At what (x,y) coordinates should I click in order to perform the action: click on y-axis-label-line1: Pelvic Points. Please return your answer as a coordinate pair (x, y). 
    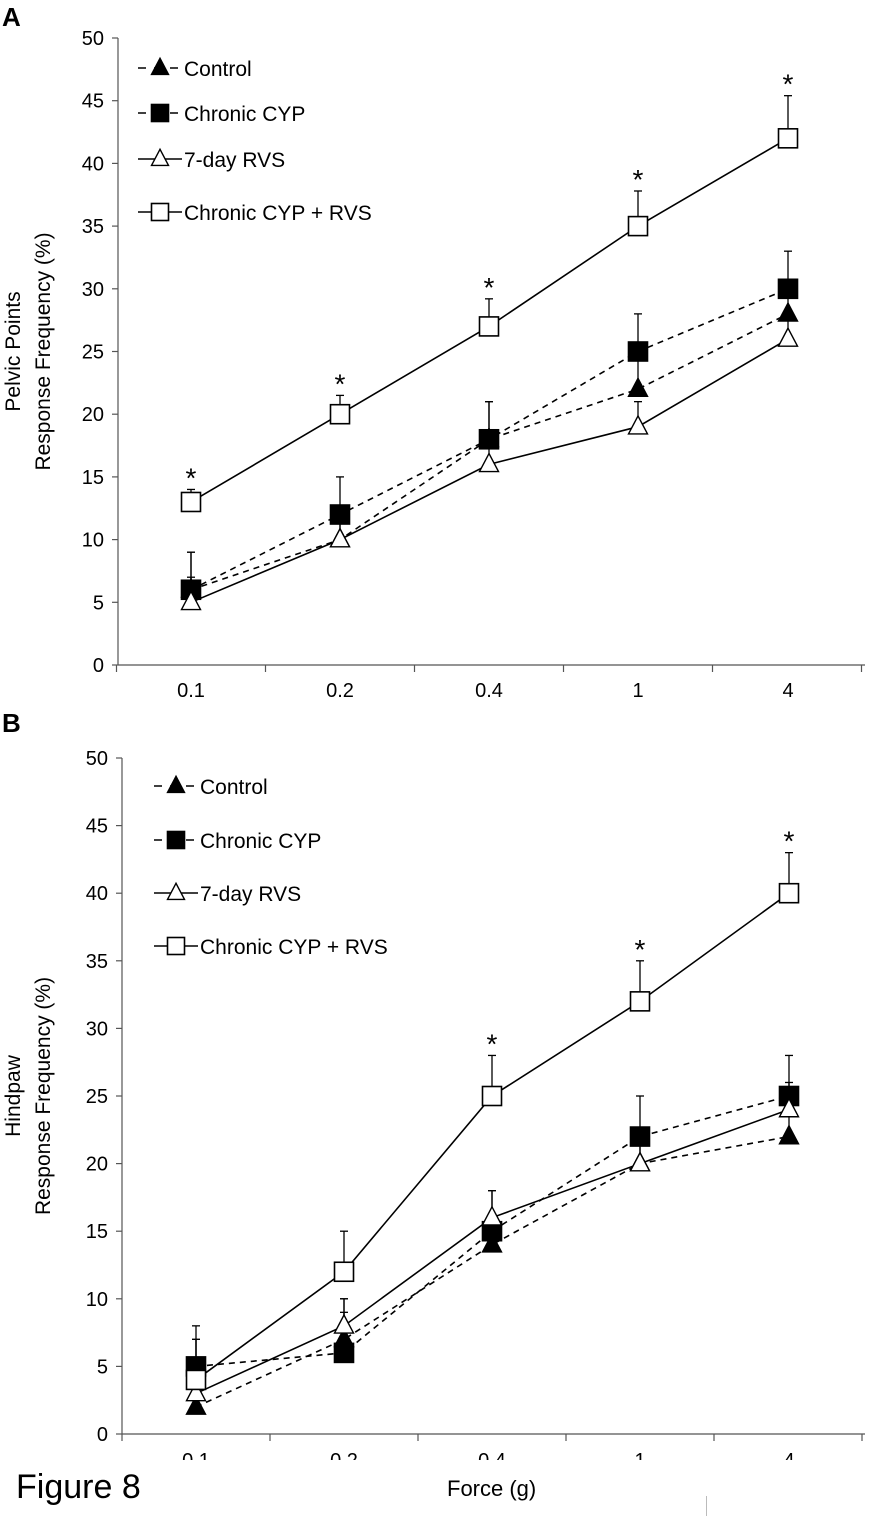
    Looking at the image, I should click on (13, 351).